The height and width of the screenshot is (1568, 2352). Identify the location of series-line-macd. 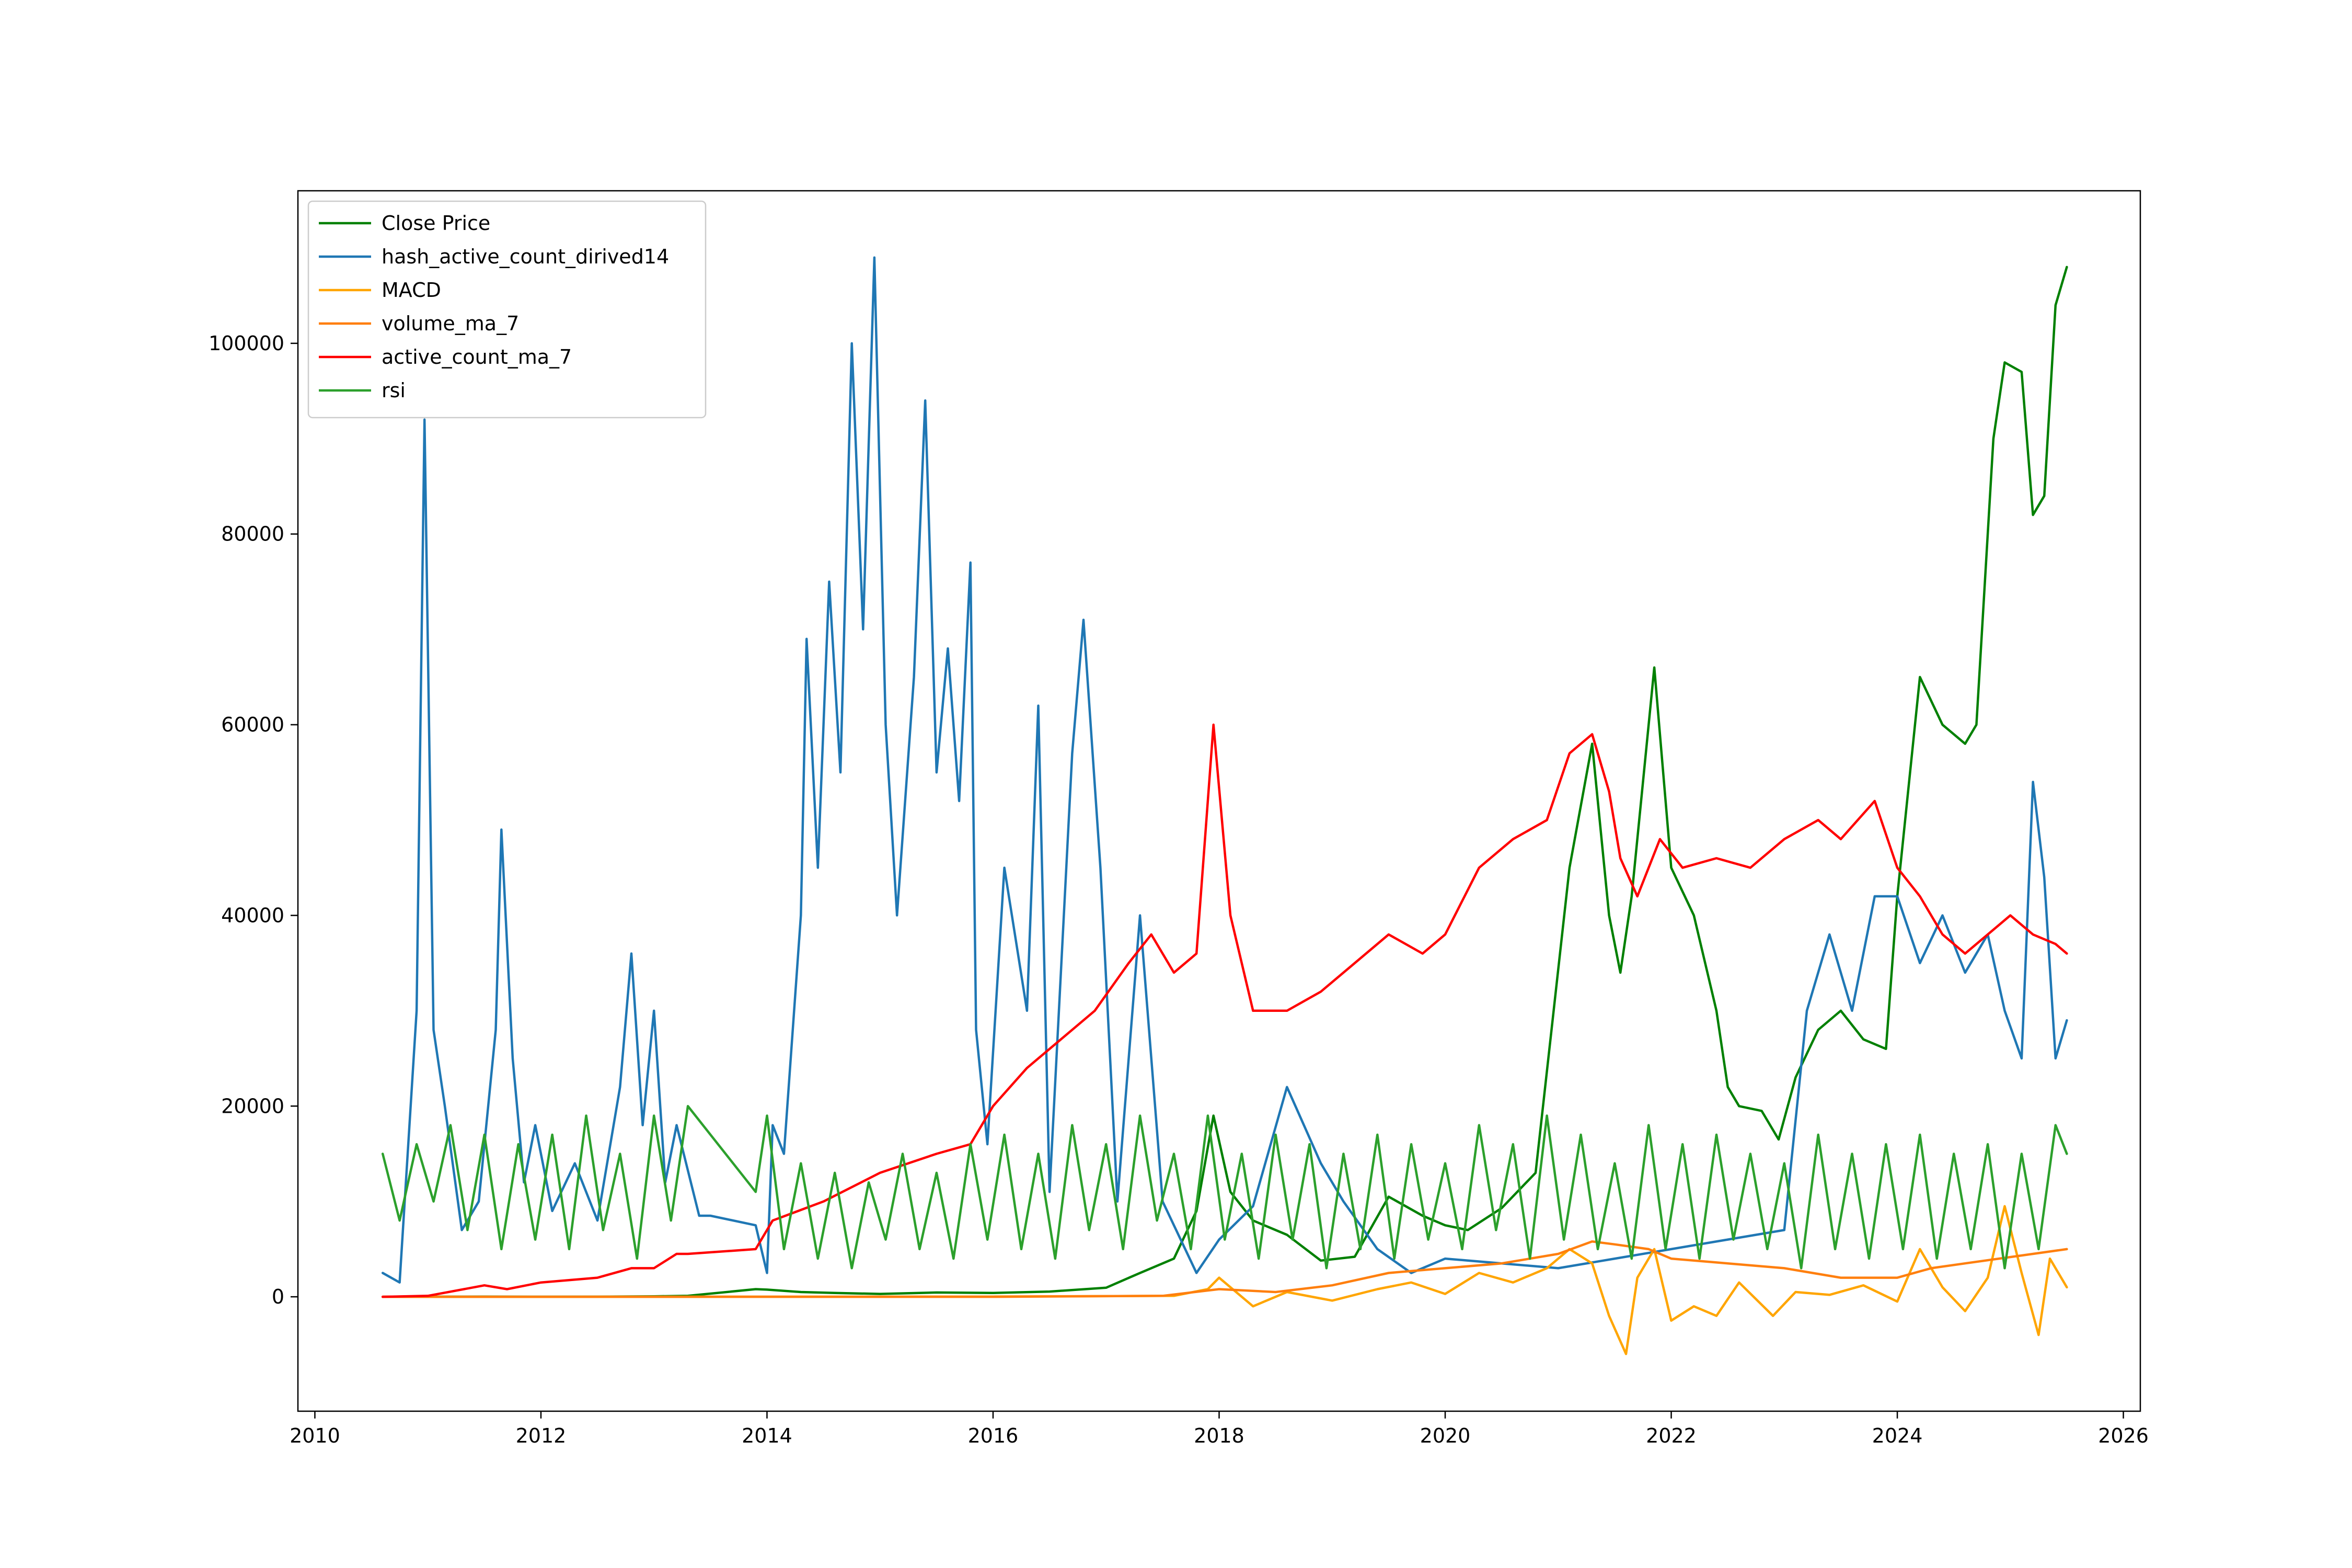
(1224, 1280).